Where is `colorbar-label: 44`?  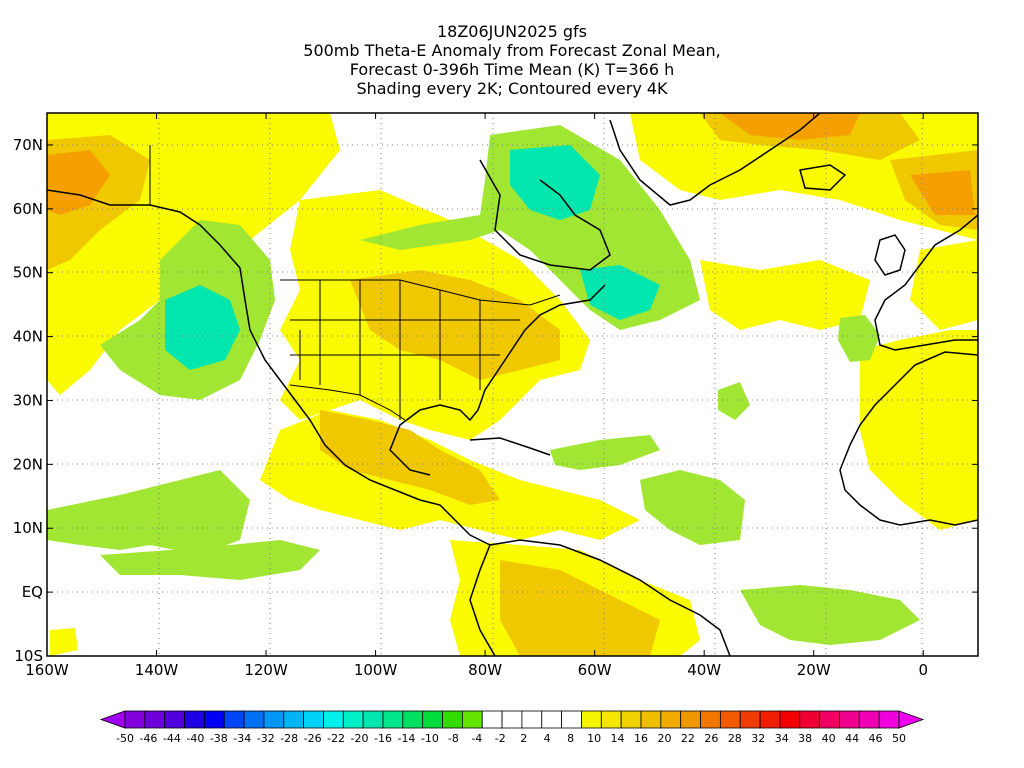
colorbar-label: 44 is located at coordinates (852, 738).